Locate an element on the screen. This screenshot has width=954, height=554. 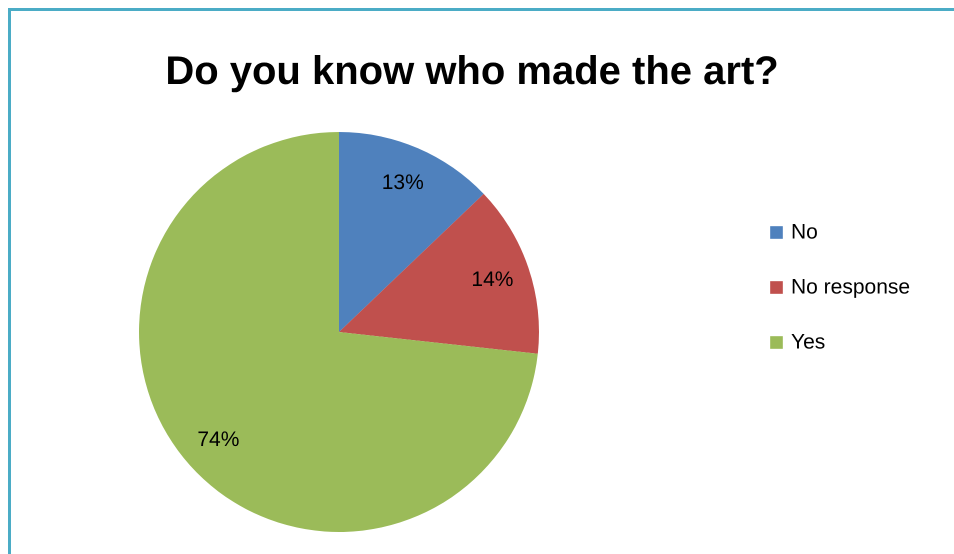
pie-slice is located at coordinates (439, 274).